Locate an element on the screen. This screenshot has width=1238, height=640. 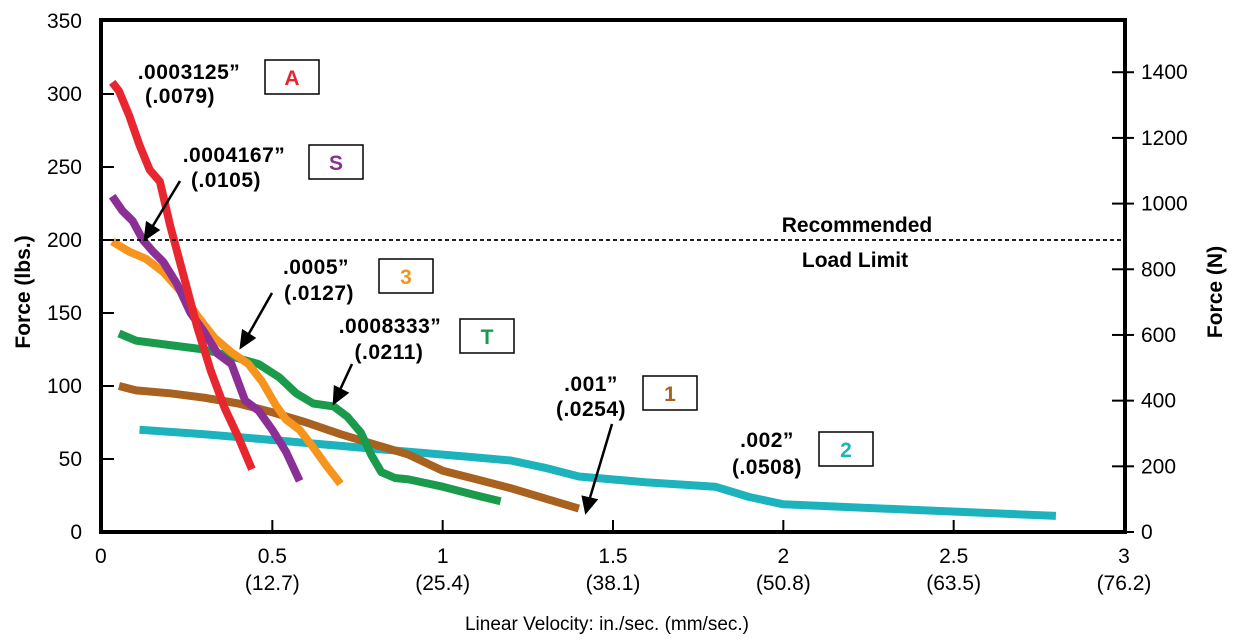
y-left-tick-label: 200 is located at coordinates (64, 240).